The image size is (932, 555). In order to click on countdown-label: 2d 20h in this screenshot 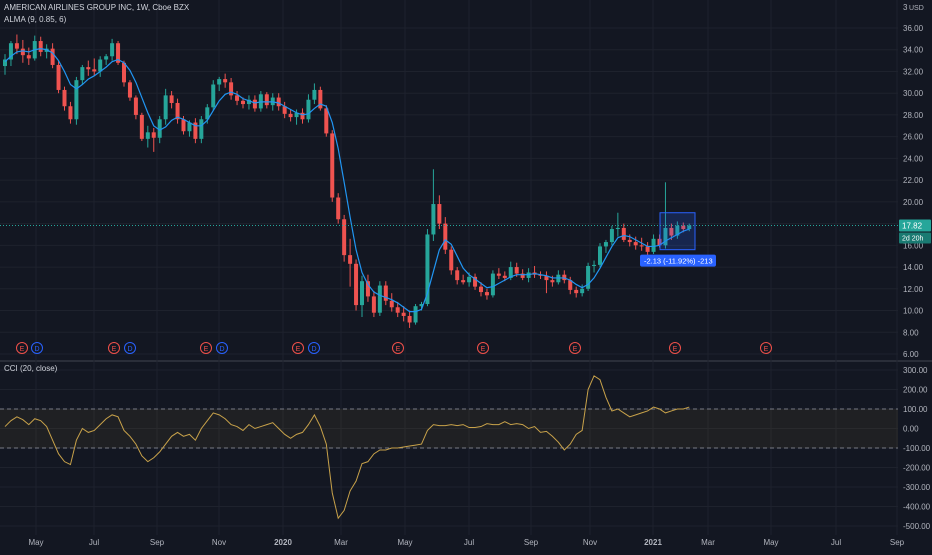, I will do `click(913, 239)`.